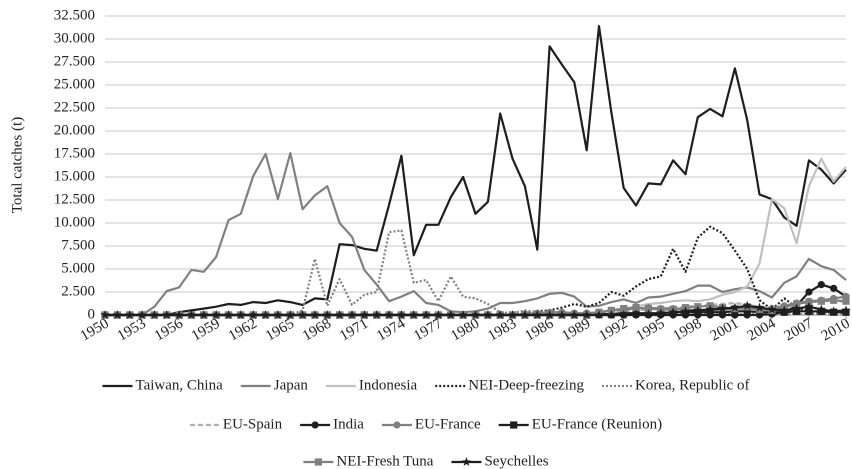 The height and width of the screenshot is (469, 852). I want to click on x-tick-label: 1956, so click(169, 329).